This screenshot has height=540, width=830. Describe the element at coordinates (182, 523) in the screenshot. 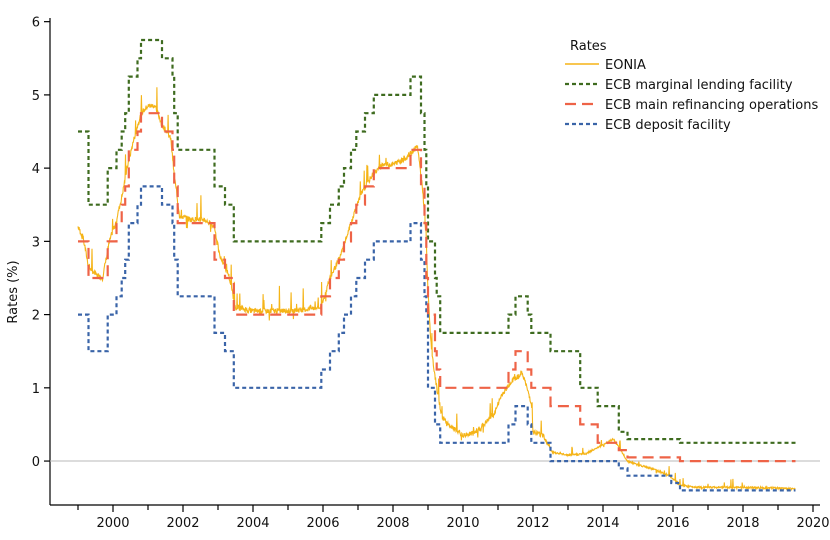

I see `x-tick-label: 2002` at that location.